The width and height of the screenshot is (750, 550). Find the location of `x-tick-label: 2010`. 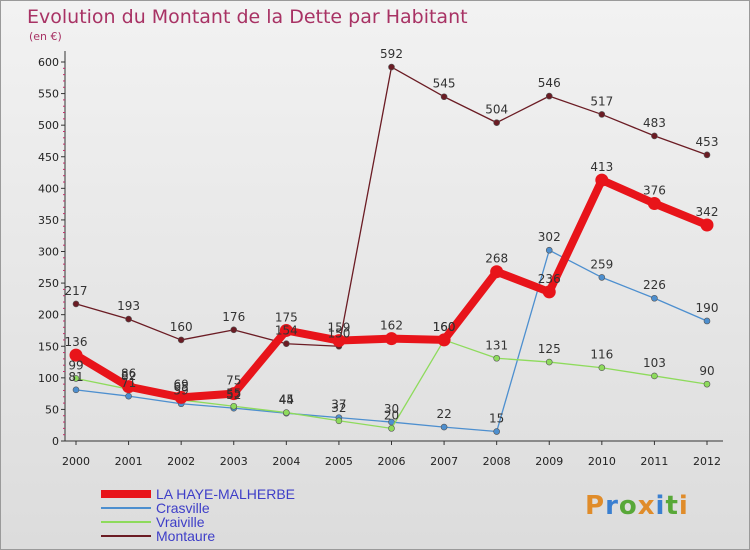

x-tick-label: 2010 is located at coordinates (602, 461).